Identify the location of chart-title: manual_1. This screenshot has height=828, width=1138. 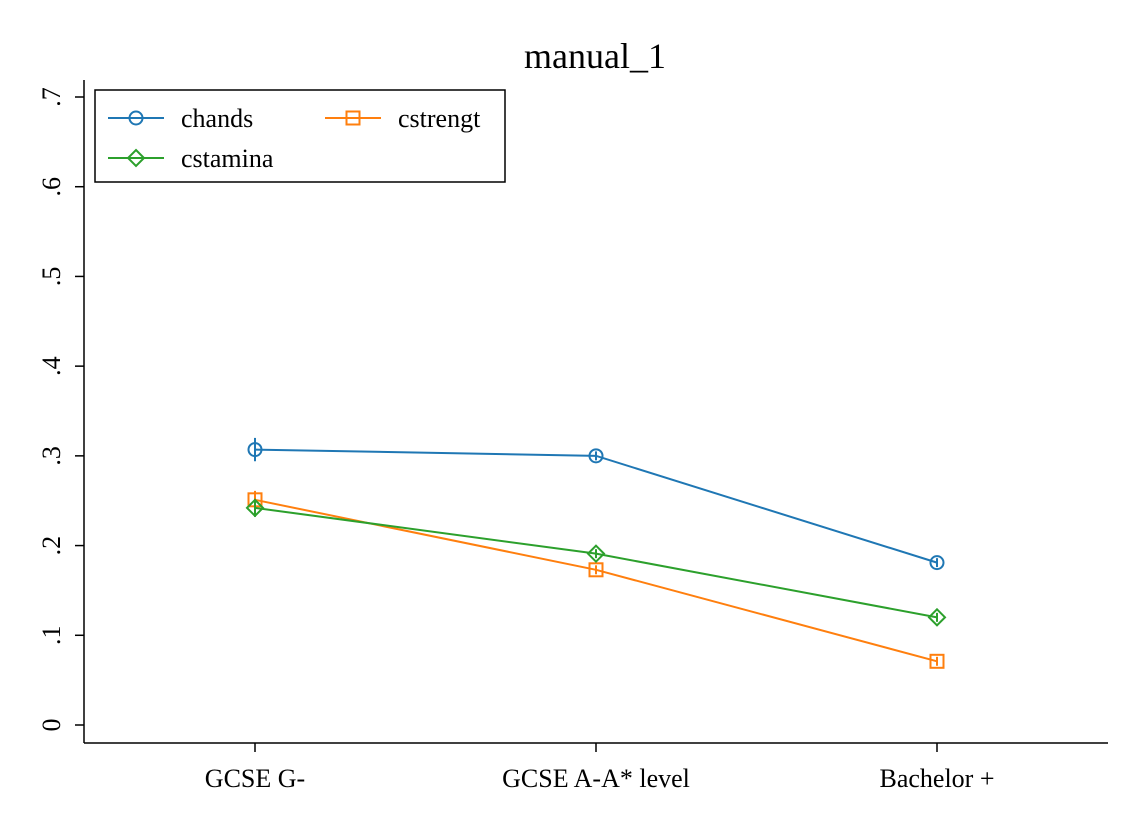
(595, 56).